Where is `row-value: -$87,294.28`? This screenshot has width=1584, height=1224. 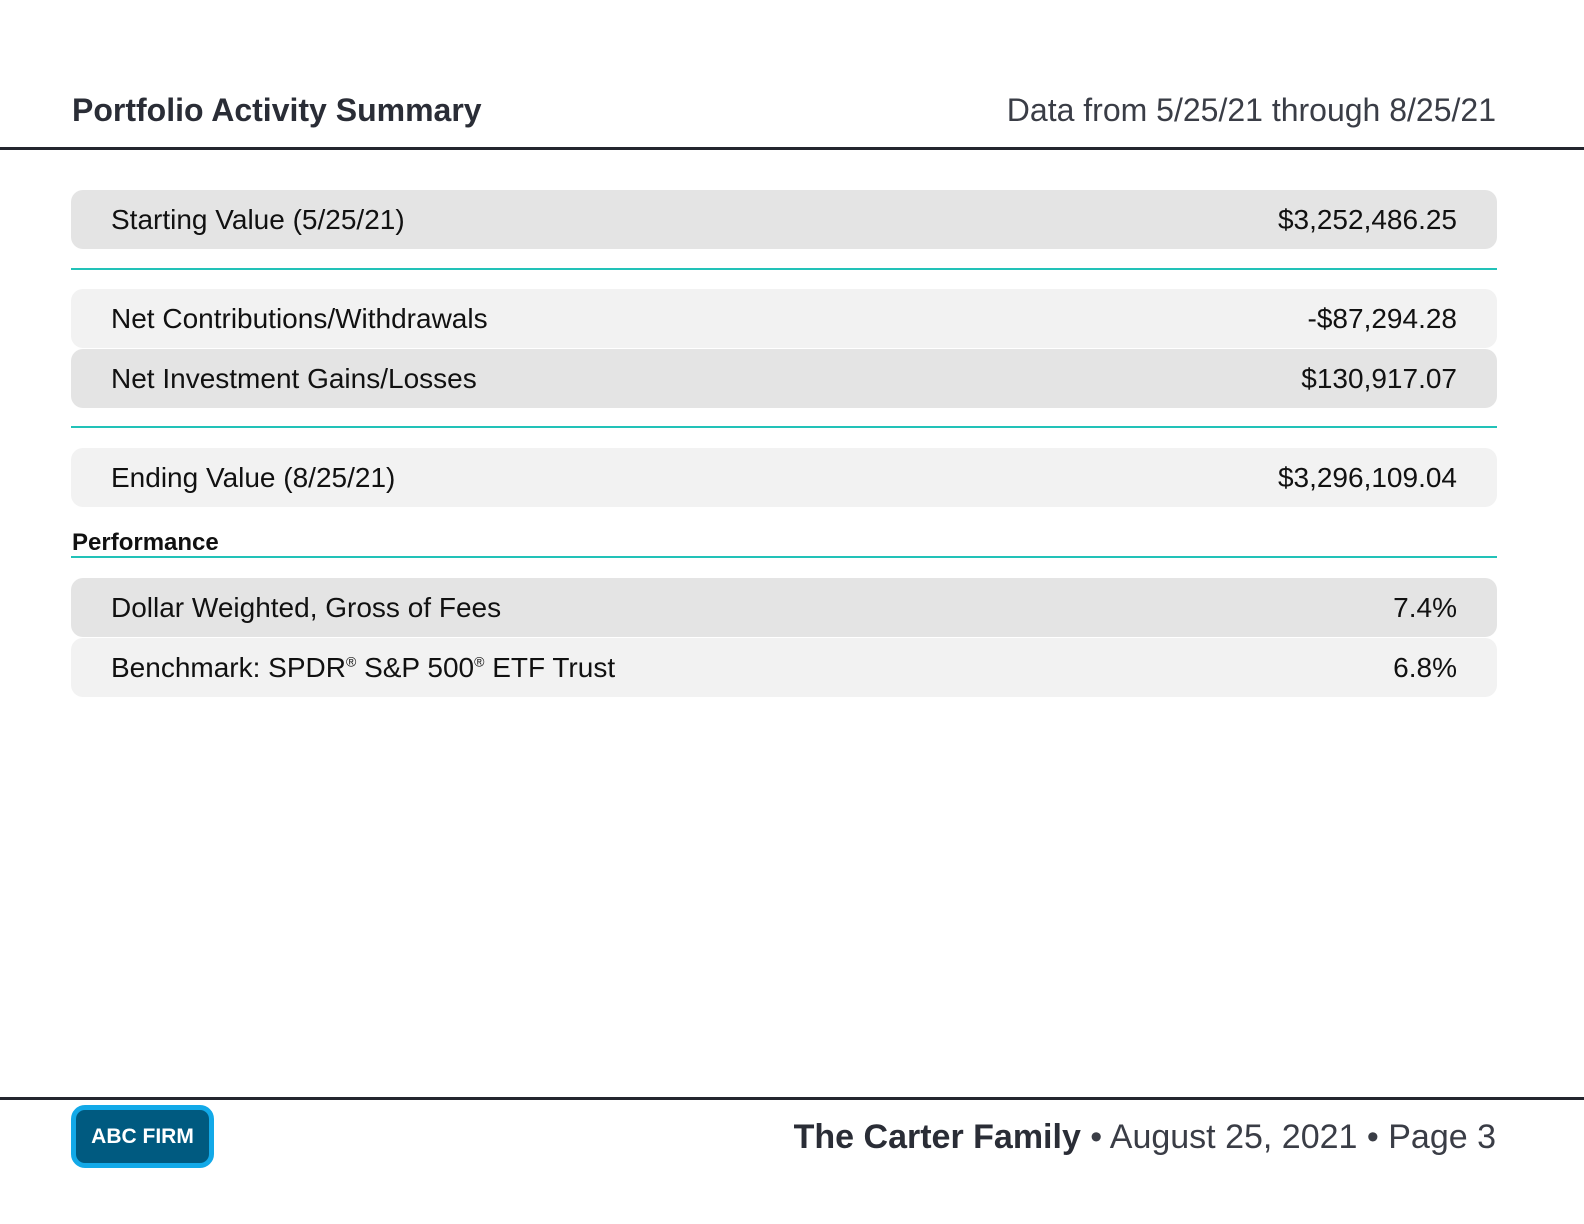 row-value: -$87,294.28 is located at coordinates (1382, 318).